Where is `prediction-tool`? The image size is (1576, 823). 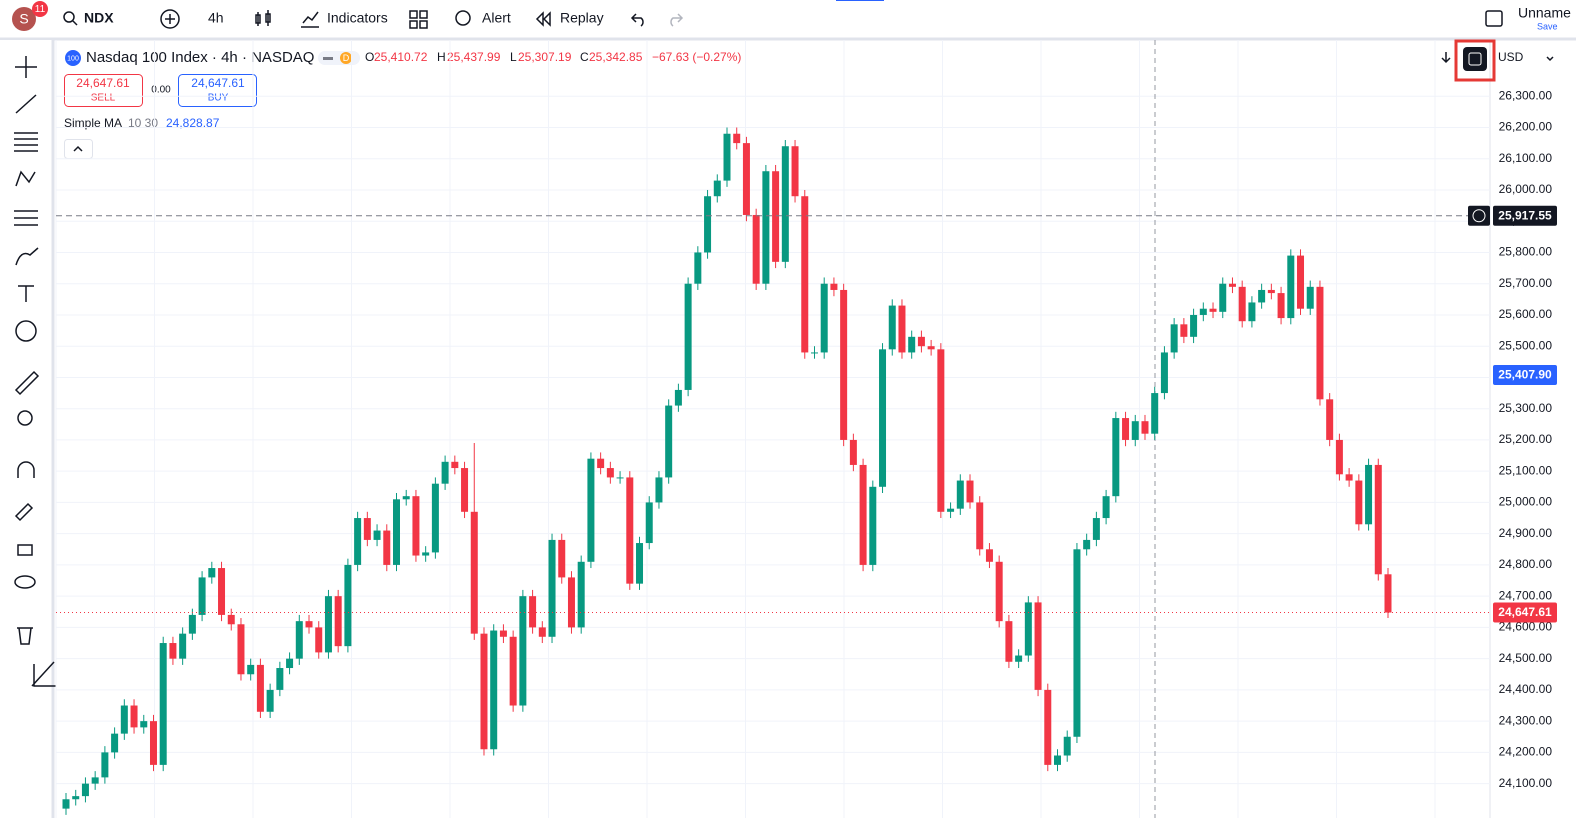
prediction-tool is located at coordinates (26, 218).